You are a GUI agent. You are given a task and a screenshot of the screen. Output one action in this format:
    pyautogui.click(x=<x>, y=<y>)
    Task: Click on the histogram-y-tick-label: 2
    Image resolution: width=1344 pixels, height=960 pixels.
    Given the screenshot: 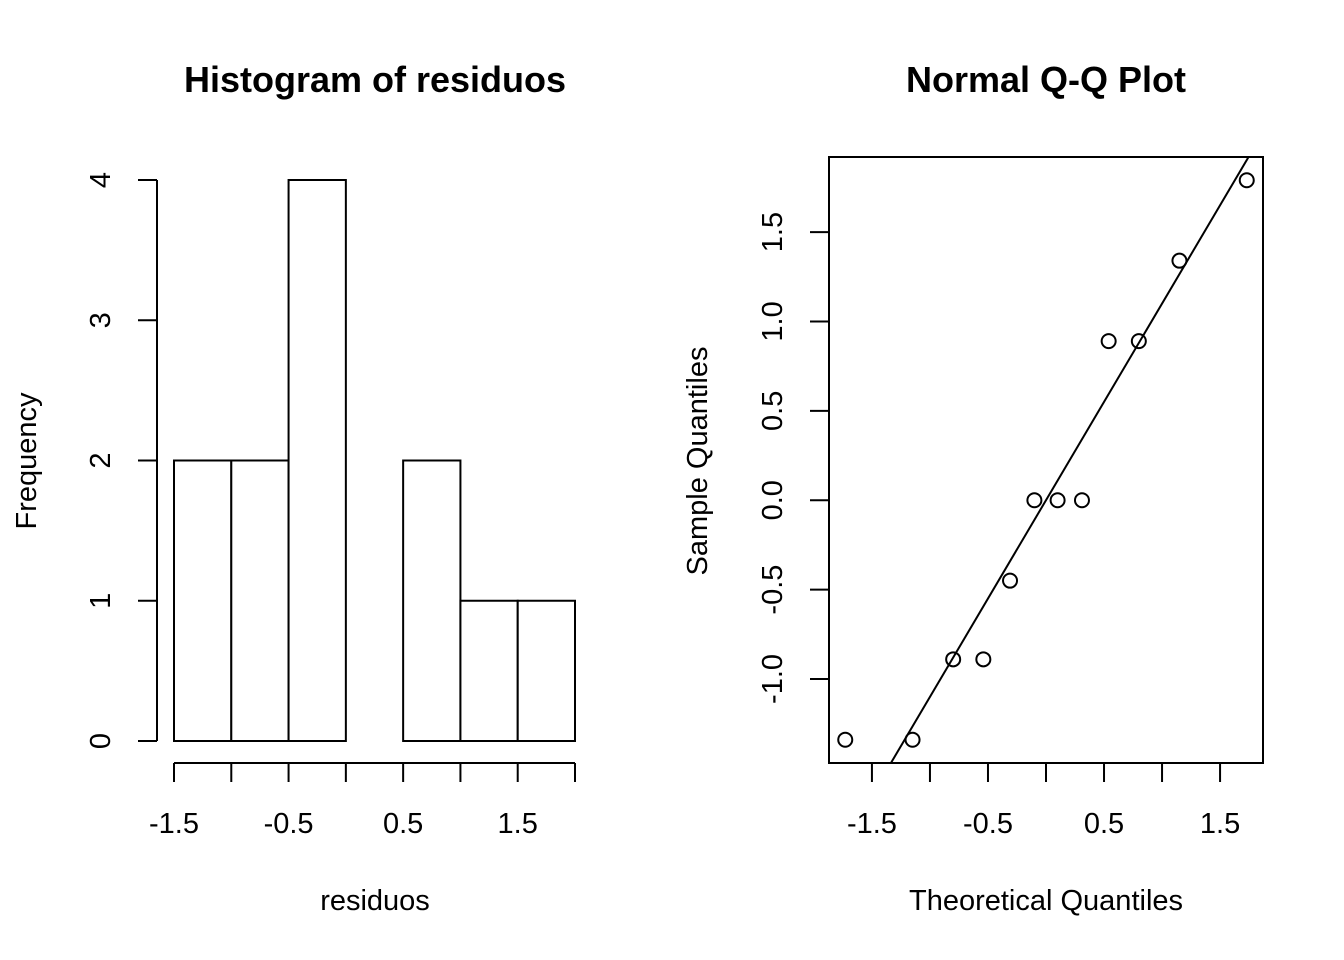 What is the action you would take?
    pyautogui.click(x=101, y=460)
    